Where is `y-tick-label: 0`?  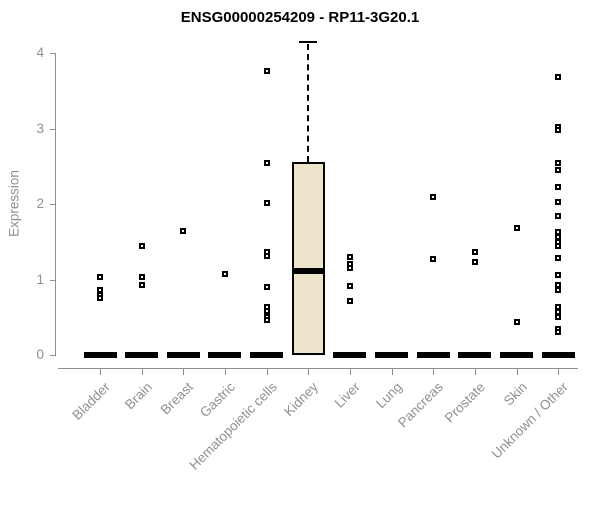
y-tick-label: 0 is located at coordinates (40, 354).